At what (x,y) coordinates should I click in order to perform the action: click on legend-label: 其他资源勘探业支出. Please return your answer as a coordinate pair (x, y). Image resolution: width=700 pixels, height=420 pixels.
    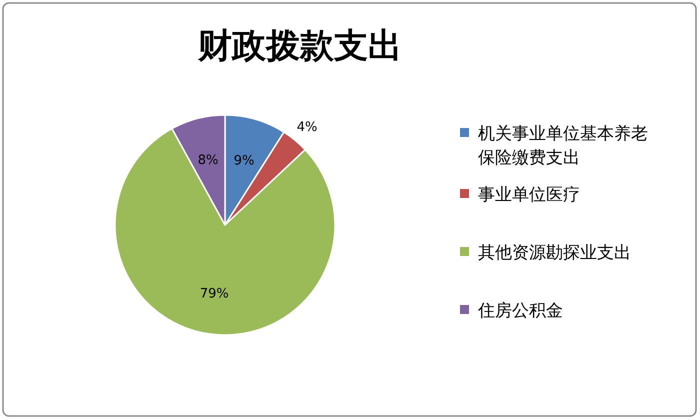
    Looking at the image, I should click on (554, 253).